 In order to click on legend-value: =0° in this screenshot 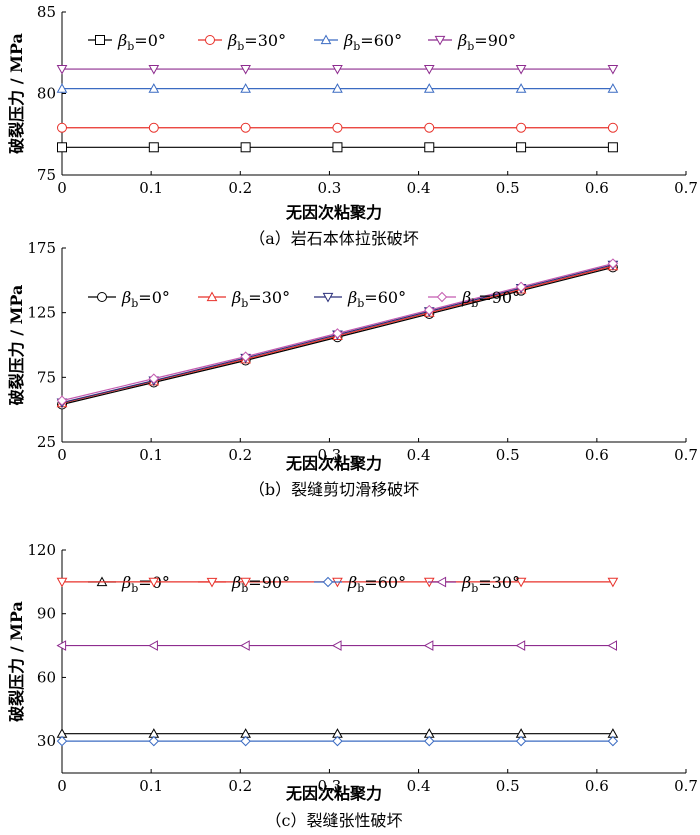, I will do `click(154, 297)`.